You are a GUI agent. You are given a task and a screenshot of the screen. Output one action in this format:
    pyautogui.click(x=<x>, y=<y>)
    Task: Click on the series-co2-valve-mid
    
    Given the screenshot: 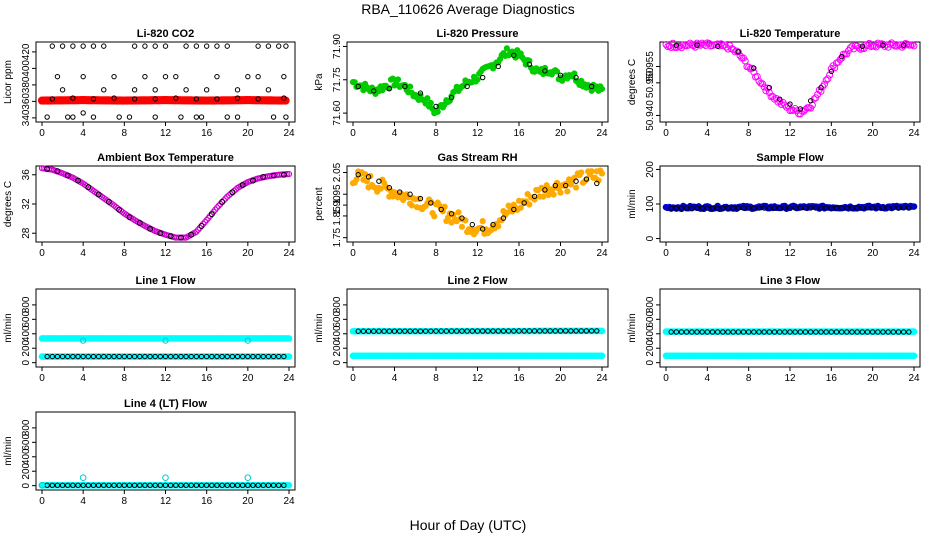 What is the action you would take?
    pyautogui.click(x=170, y=83)
    